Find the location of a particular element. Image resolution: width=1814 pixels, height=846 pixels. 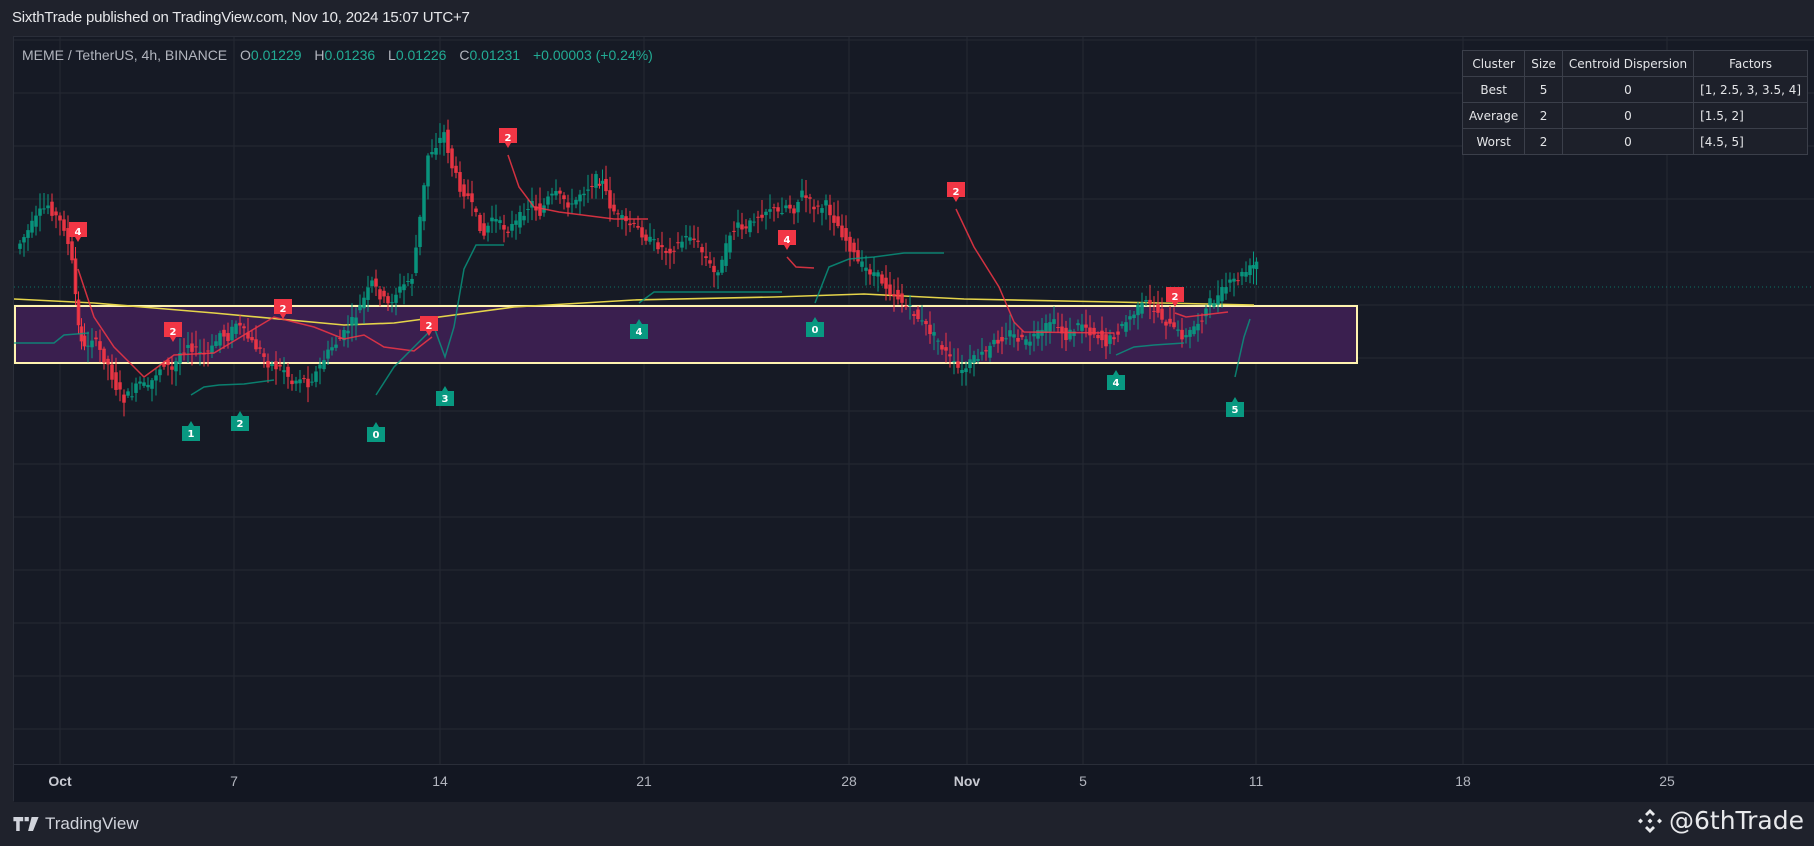

cell-factors: [1, 2.5, 3, 3.5, 4] is located at coordinates (1751, 89).